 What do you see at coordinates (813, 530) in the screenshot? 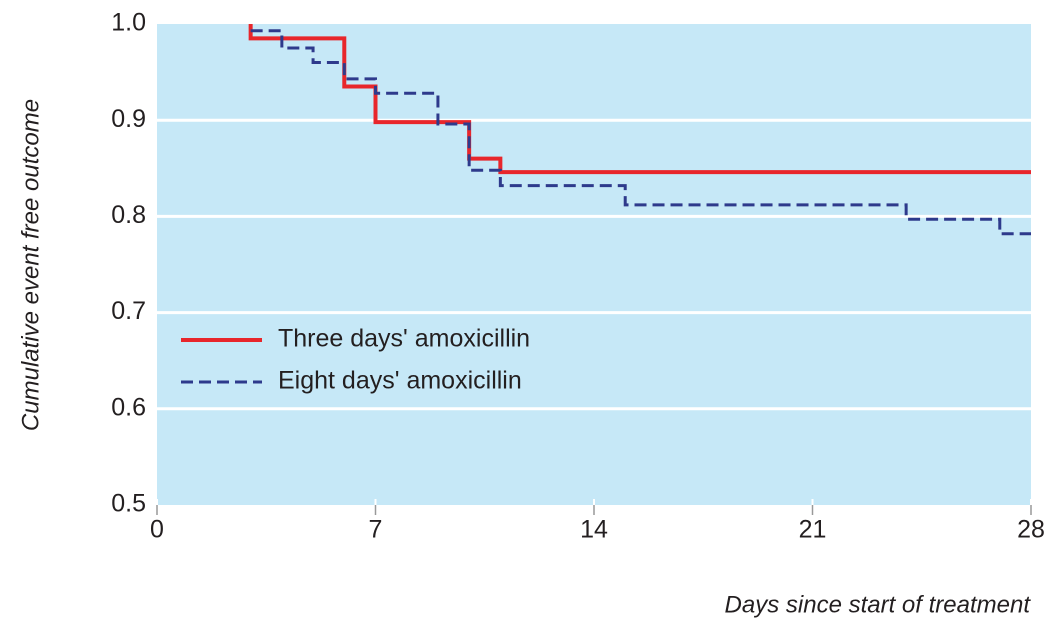
I see `x-tick-label: 21` at bounding box center [813, 530].